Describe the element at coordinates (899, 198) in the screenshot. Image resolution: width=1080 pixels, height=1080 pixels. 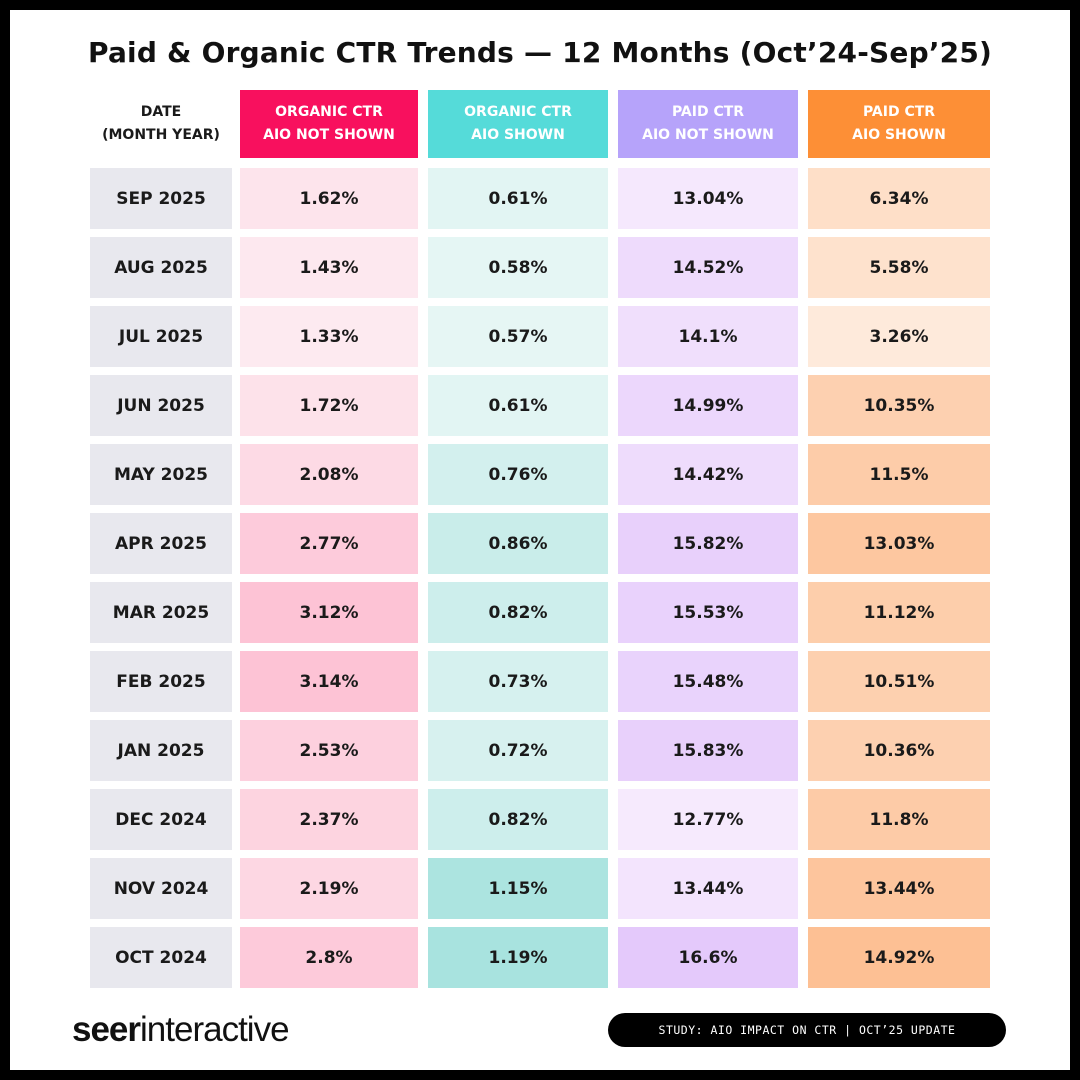
I see `value-cell: 6.34%` at that location.